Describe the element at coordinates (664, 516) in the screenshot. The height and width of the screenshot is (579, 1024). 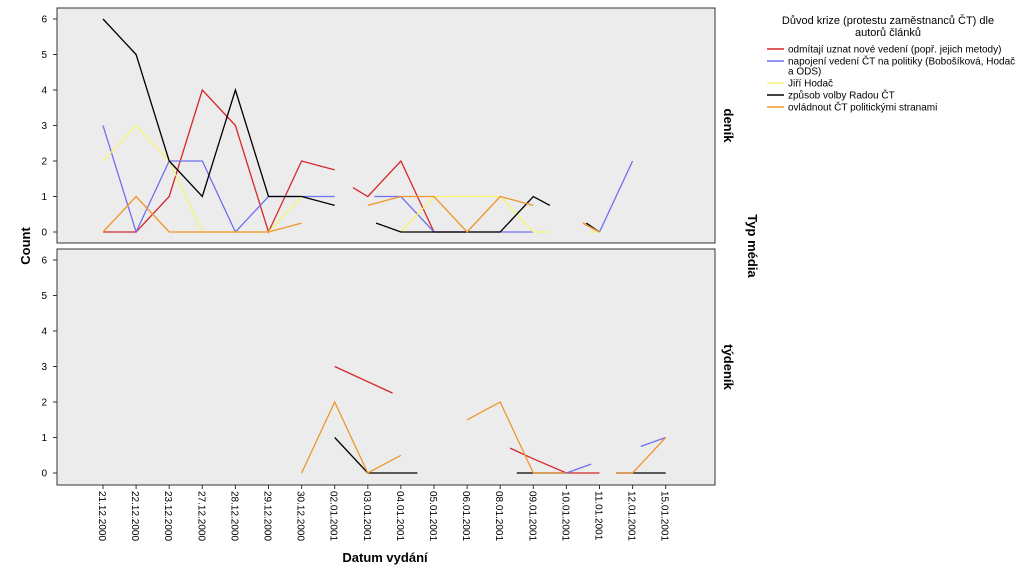
I see `x-tick-label: 15.01.2001` at that location.